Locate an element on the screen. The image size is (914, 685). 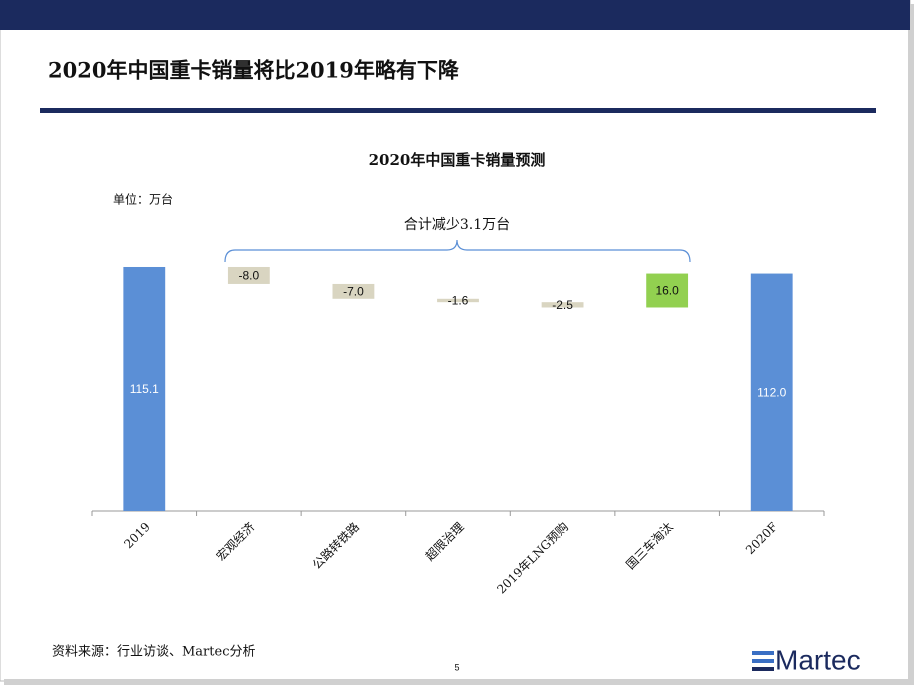
value-label: 115.1 is located at coordinates (144, 389).